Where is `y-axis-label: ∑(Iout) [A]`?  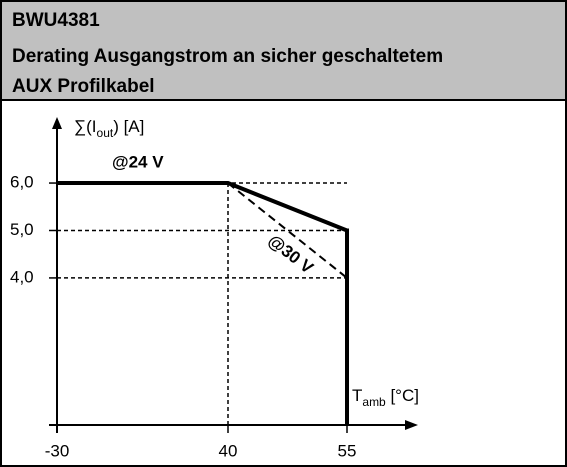 y-axis-label: ∑(Iout) [A] is located at coordinates (109, 128).